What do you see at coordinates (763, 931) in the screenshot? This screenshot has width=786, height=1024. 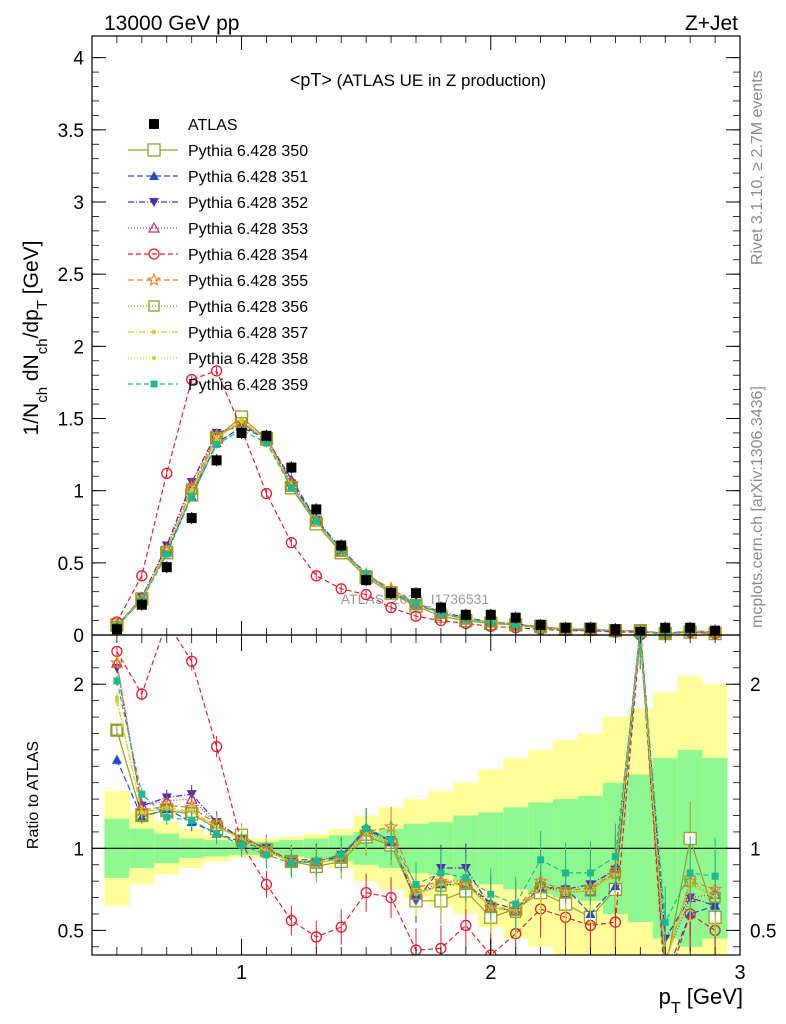 I see `y-tick-label-right: 0.5` at bounding box center [763, 931].